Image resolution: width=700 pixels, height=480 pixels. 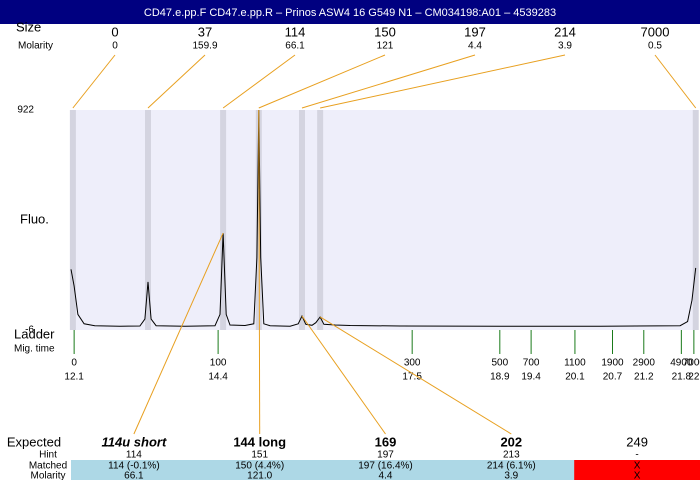 What do you see at coordinates (134, 466) in the screenshot?
I see `matched: 114 (-0.1%)` at bounding box center [134, 466].